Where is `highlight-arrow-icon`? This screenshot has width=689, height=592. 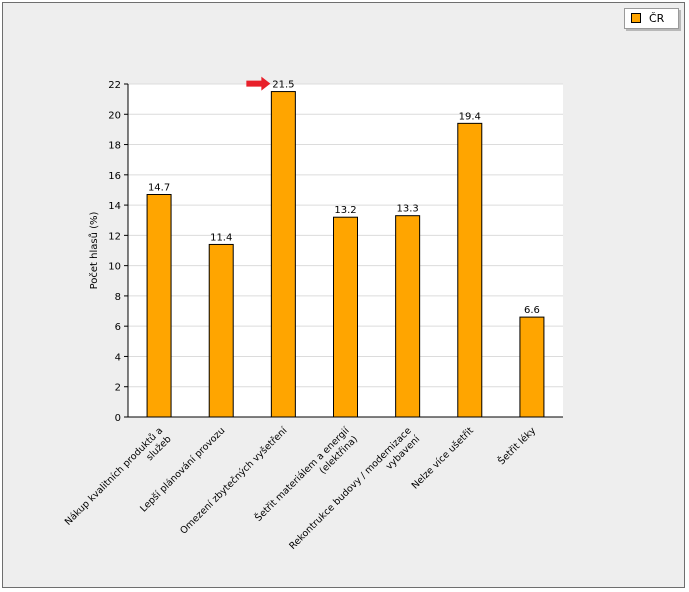
highlight-arrow-icon is located at coordinates (258, 83).